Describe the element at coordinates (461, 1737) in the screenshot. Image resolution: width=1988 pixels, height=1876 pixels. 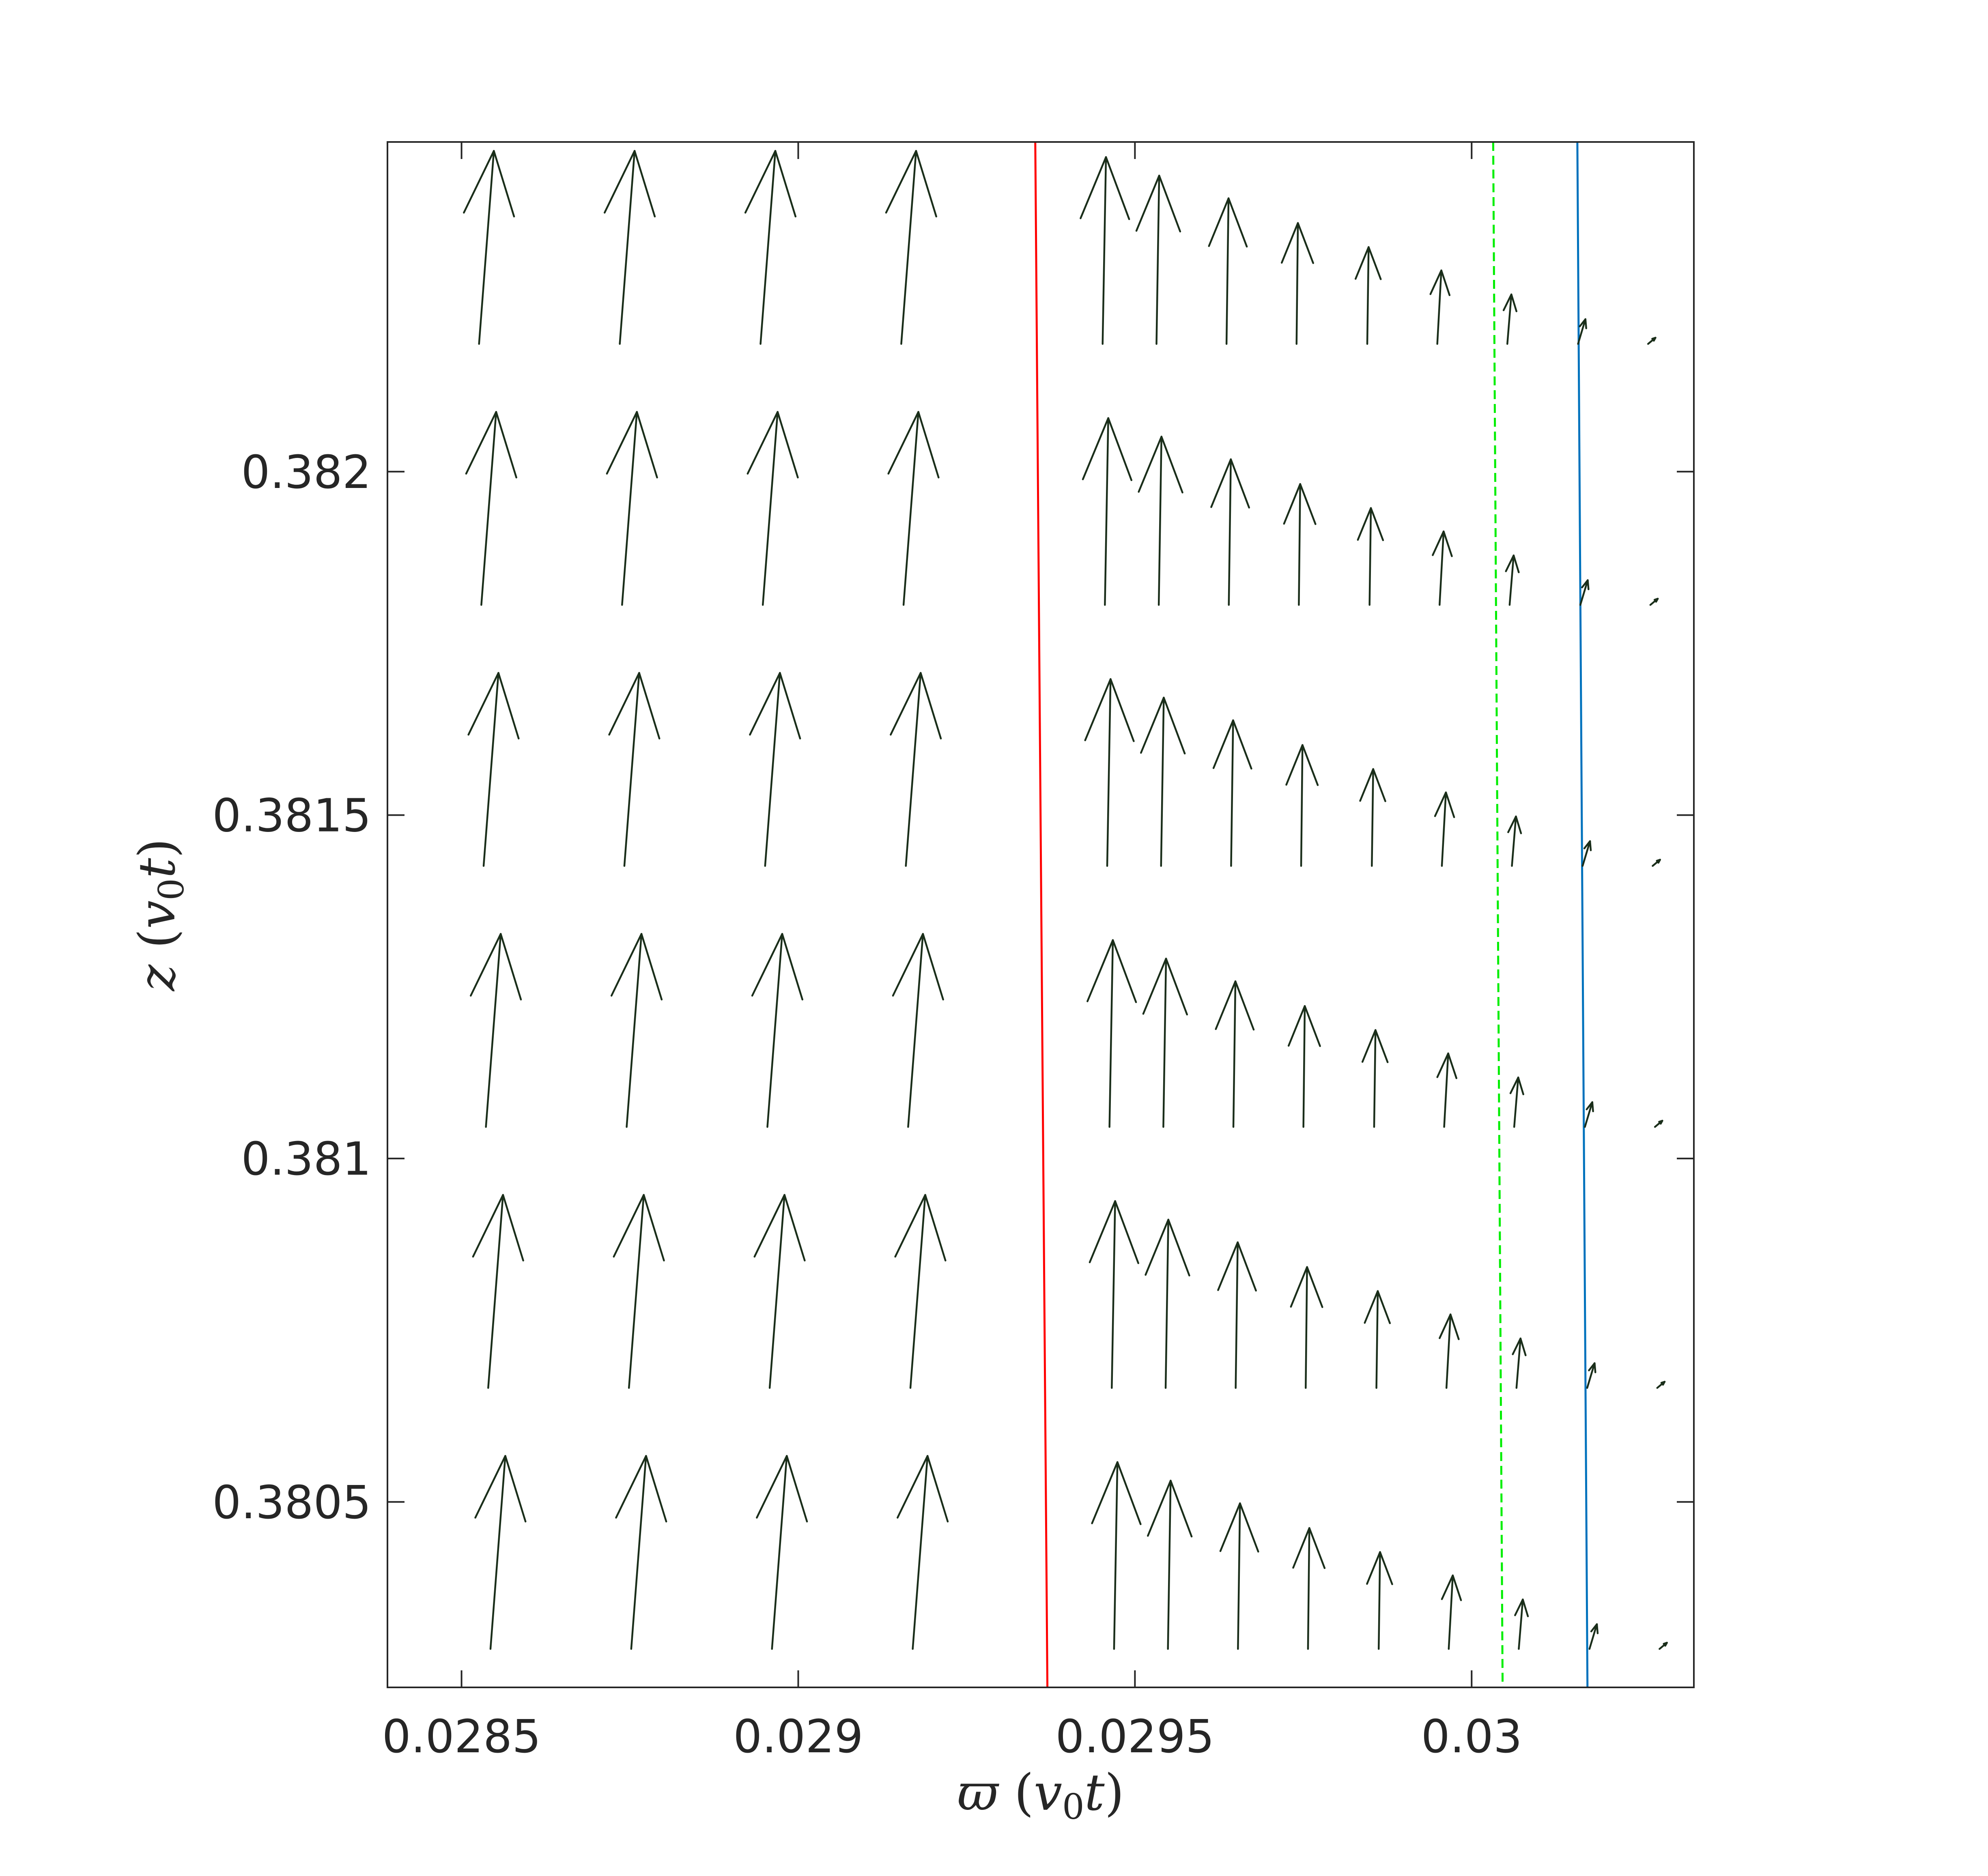
I see `x-tick-label: 0.0285` at that location.